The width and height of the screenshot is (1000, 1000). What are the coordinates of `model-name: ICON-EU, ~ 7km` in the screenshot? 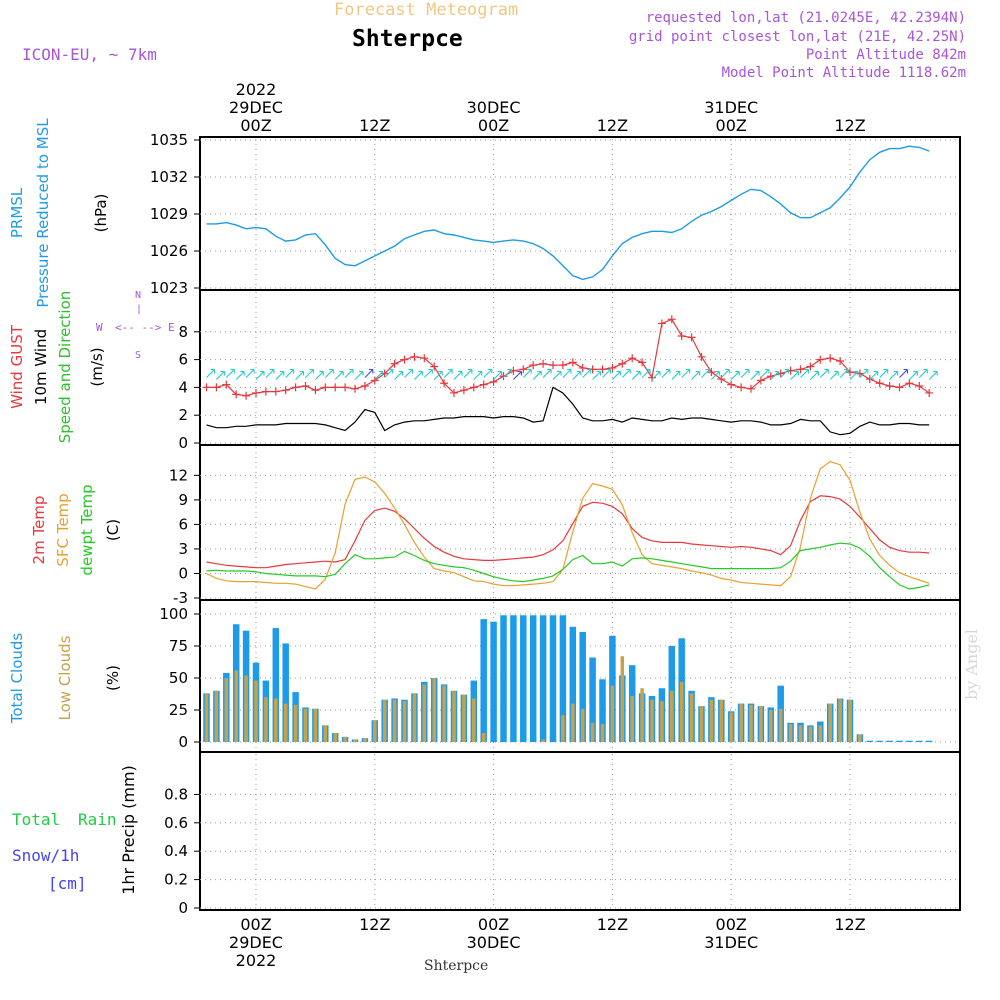 It's located at (89, 54).